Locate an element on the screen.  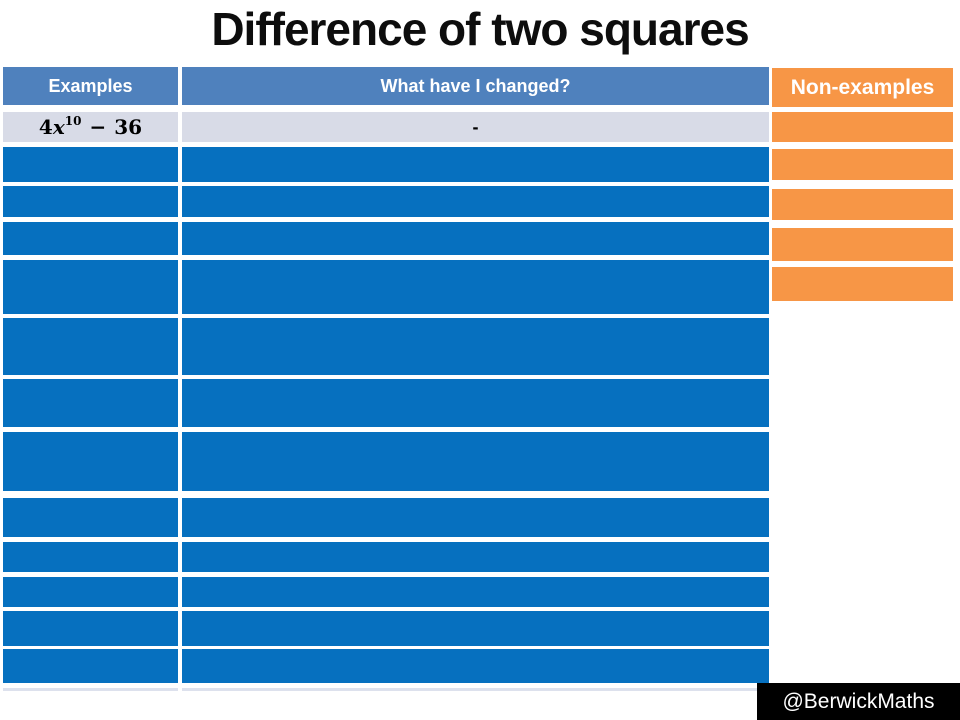
math-expression: 4x10−36 is located at coordinates (90, 127).